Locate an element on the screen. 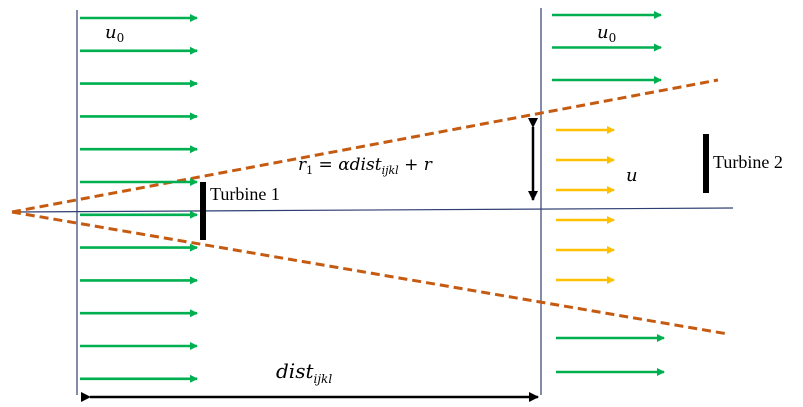  turbine-1-rotor is located at coordinates (203, 211).